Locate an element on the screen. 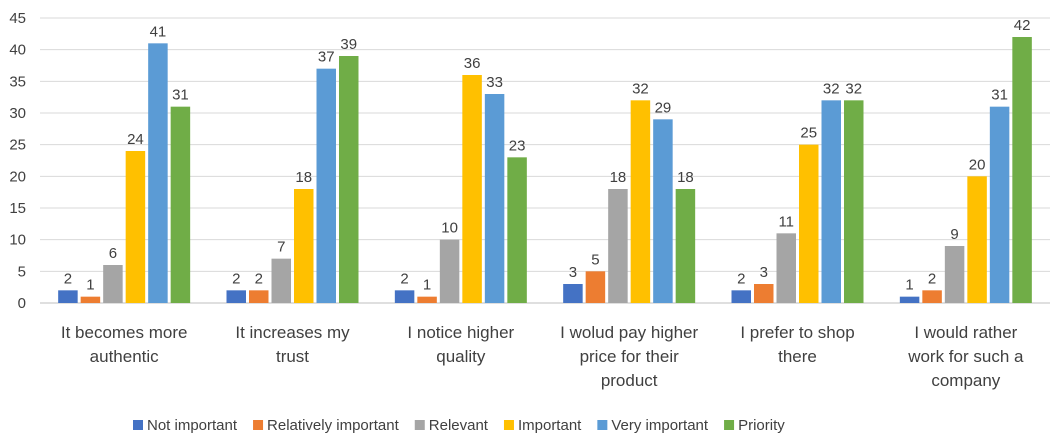 This screenshot has width=1056, height=441. data-label: 29 is located at coordinates (663, 107).